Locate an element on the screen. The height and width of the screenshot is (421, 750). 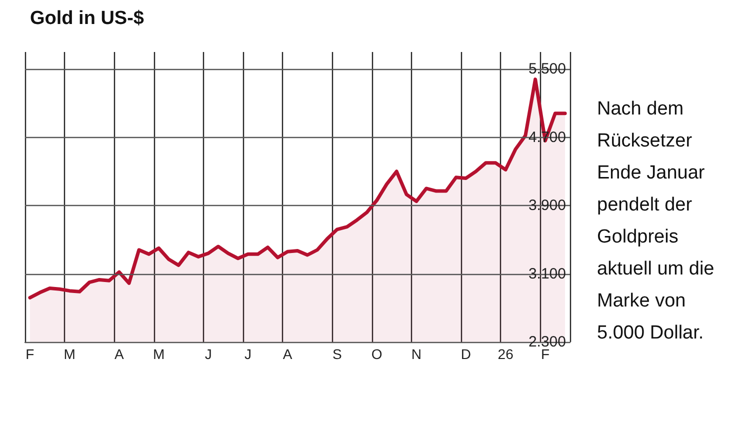
x-tick-label: D is located at coordinates (466, 354).